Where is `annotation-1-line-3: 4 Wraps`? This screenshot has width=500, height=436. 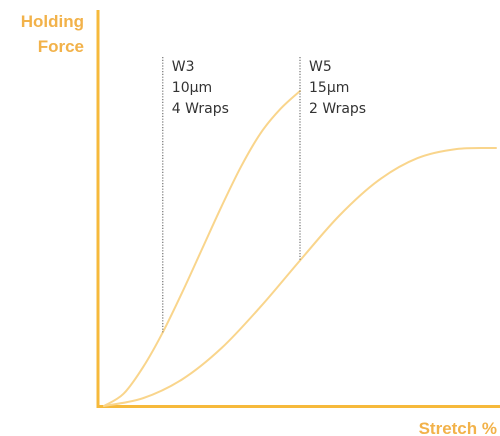
annotation-1-line-3: 4 Wraps is located at coordinates (200, 109).